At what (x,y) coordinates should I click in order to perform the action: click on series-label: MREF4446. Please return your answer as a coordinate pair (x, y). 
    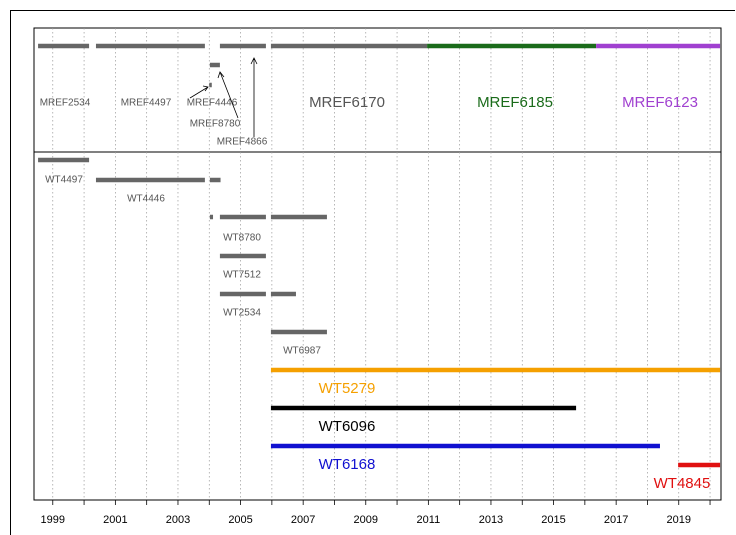
    Looking at the image, I should click on (212, 103).